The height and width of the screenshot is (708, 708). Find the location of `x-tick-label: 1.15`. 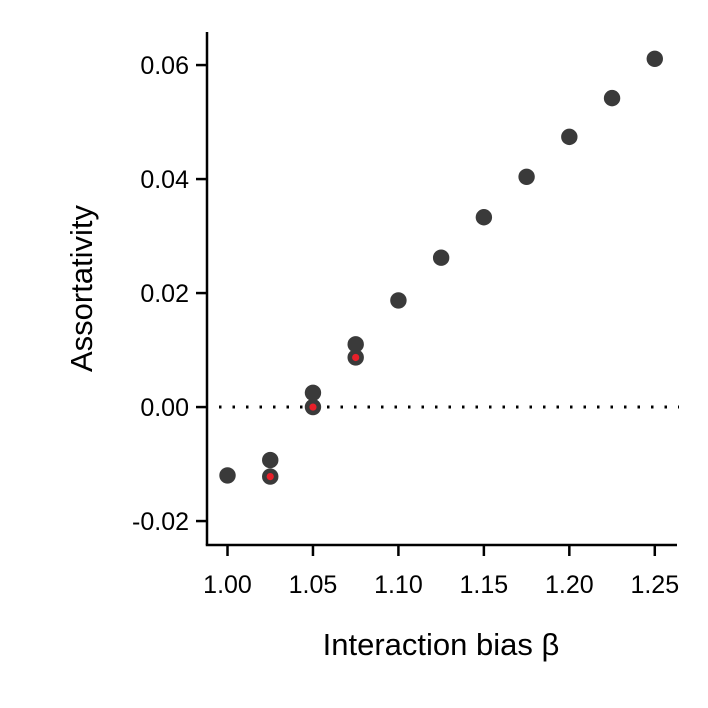

x-tick-label: 1.15 is located at coordinates (484, 585).